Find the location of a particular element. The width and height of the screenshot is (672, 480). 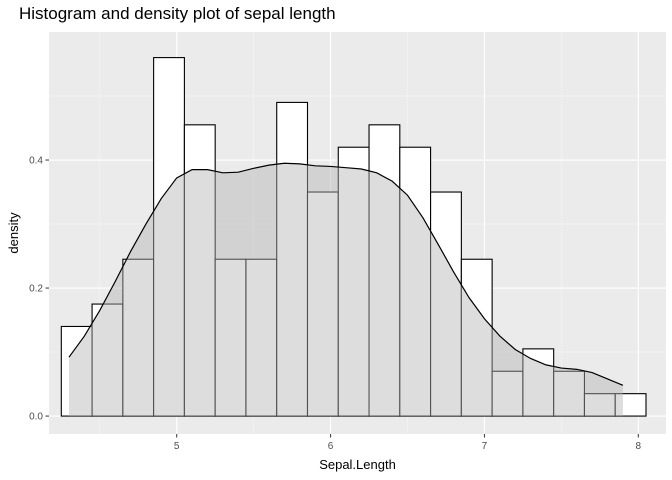

y-tick-label: 0.2 is located at coordinates (36, 289).